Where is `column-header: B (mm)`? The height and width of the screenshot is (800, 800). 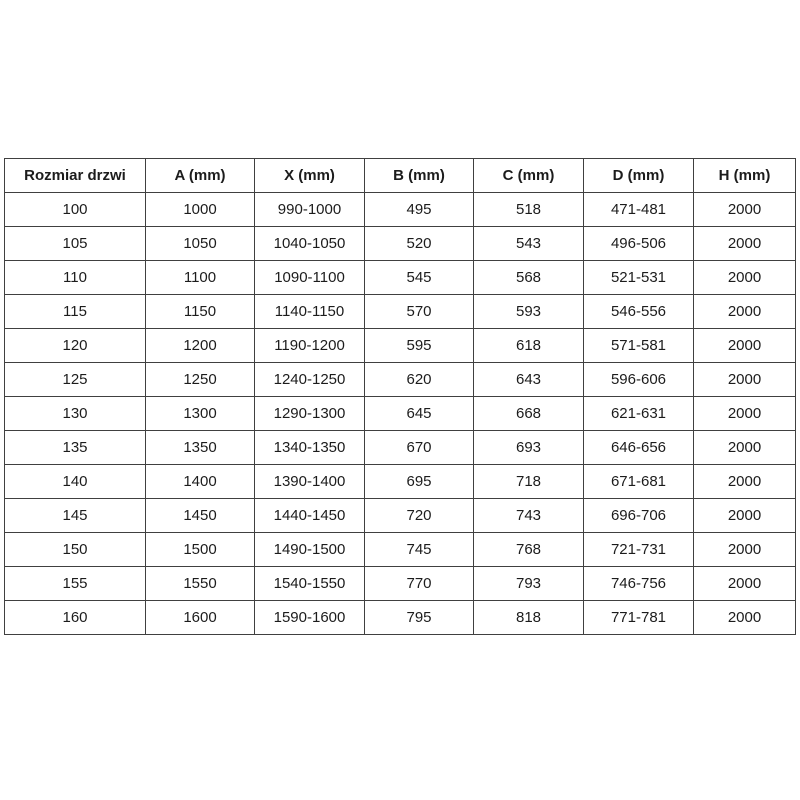
column-header: B (mm) is located at coordinates (419, 175).